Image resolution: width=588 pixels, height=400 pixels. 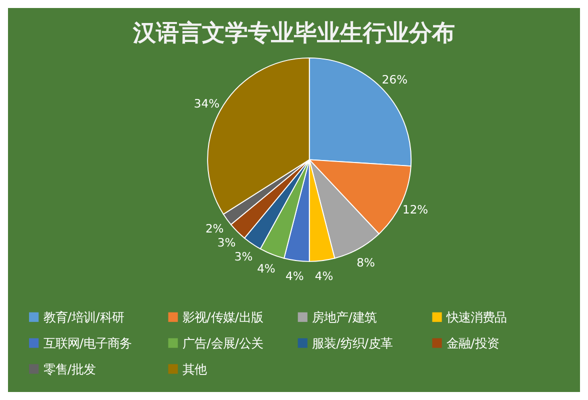 What do you see at coordinates (223, 343) in the screenshot?
I see `legend-label: 广告/会展/公关` at bounding box center [223, 343].